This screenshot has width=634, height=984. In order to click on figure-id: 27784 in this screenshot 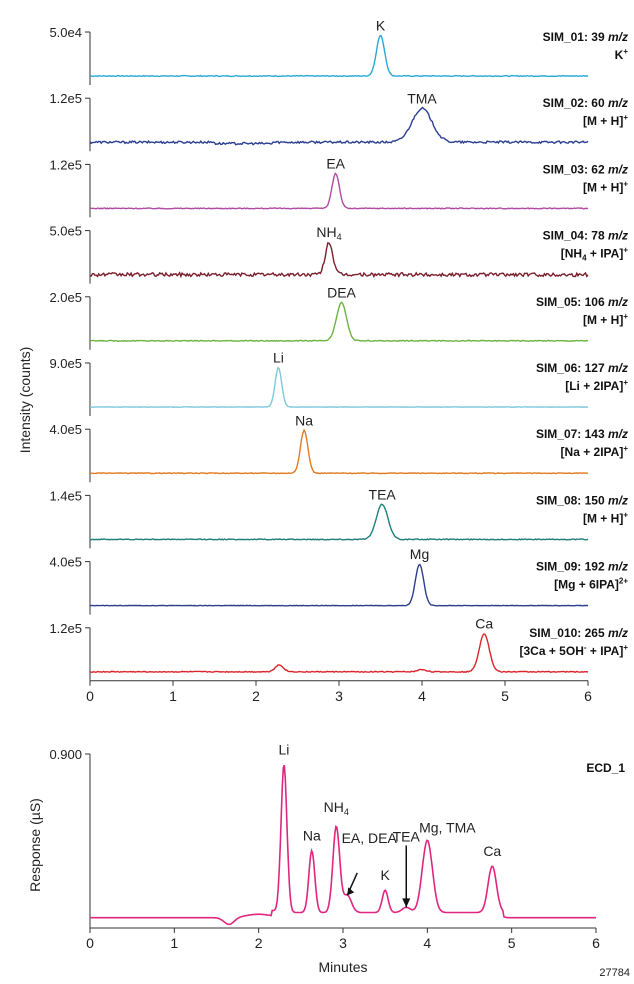, I will do `click(614, 973)`.